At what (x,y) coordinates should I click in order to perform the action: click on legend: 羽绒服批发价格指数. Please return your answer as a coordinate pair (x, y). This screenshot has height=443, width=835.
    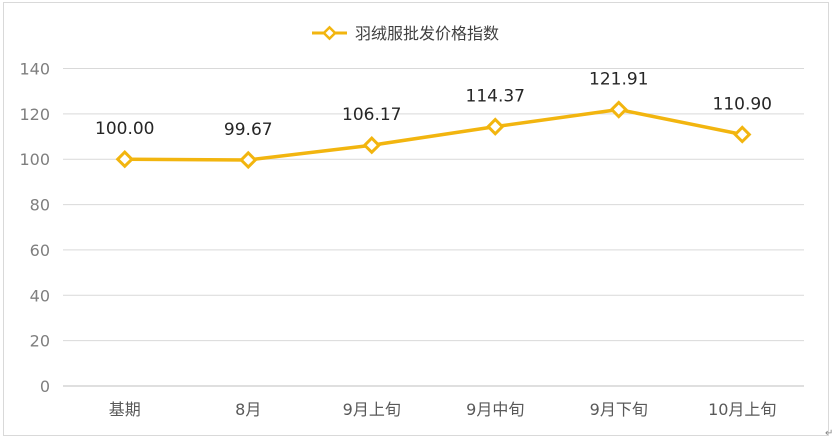
    Looking at the image, I should click on (405, 33).